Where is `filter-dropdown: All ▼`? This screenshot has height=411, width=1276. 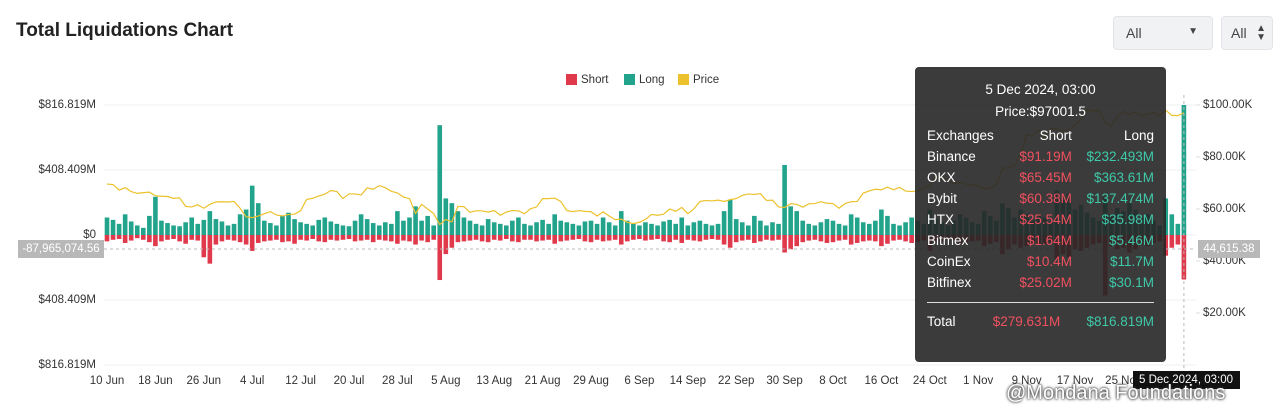
filter-dropdown: All ▼ is located at coordinates (1163, 33).